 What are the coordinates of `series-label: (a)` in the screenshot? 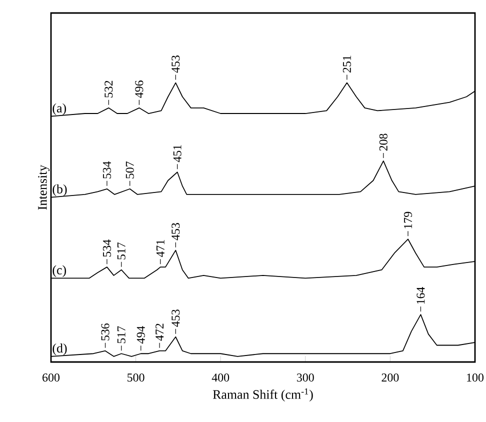 It's located at (59, 109).